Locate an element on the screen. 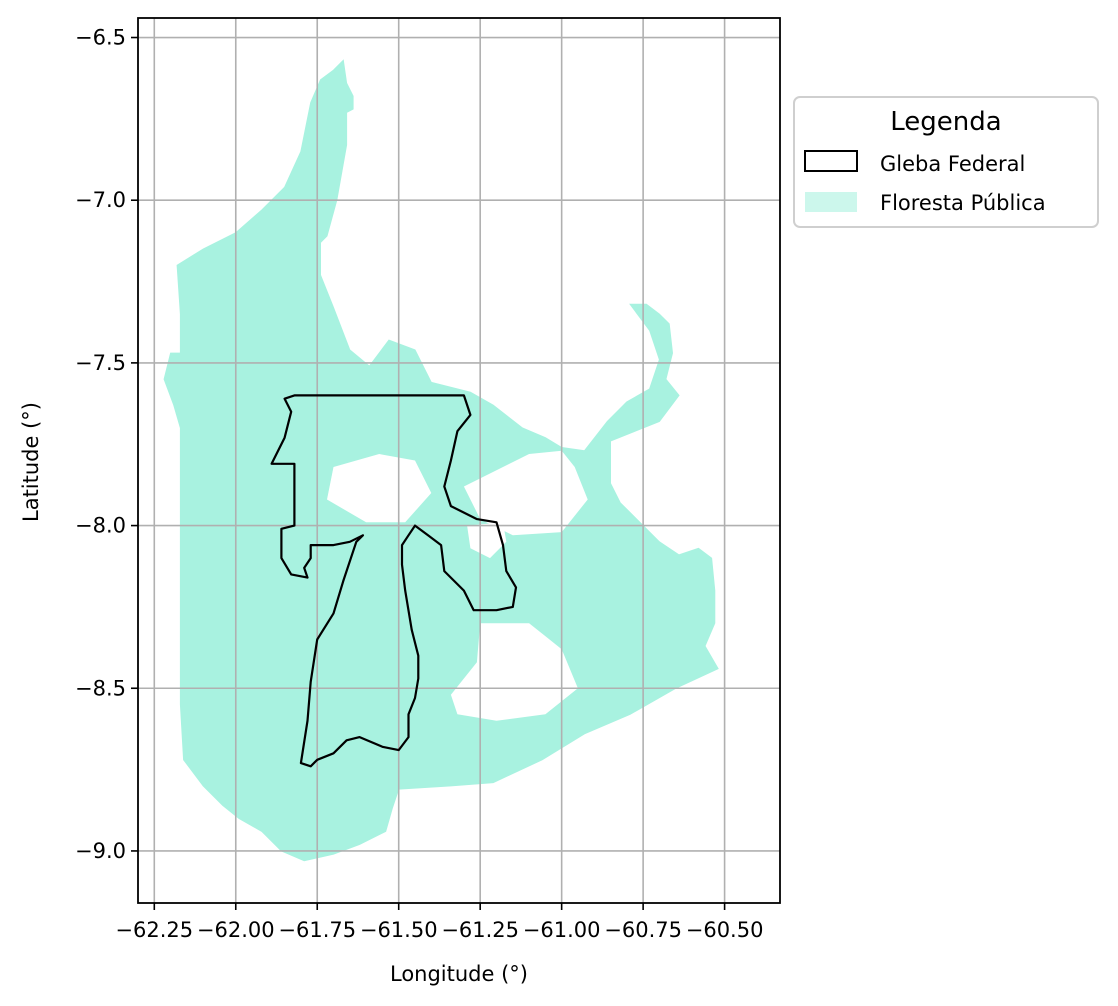  legend-box is located at coordinates (946, 162).